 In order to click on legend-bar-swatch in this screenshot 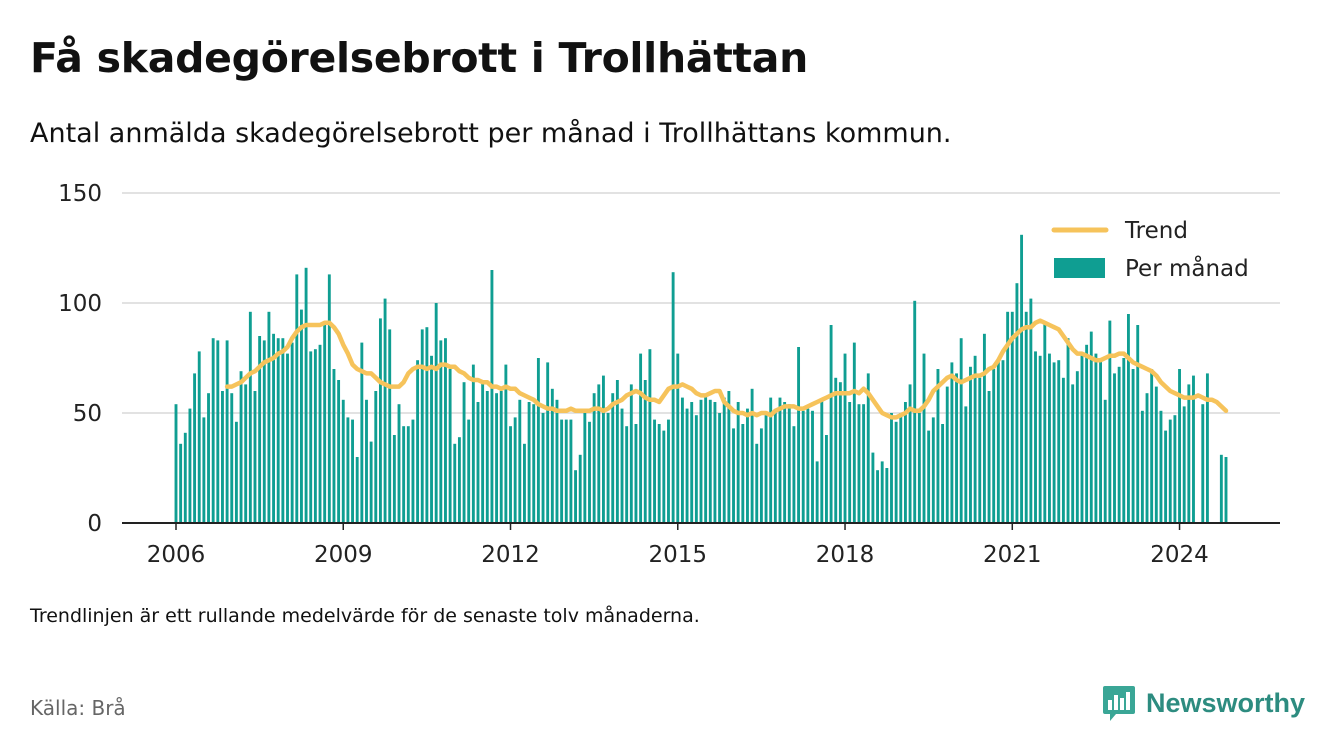, I will do `click(1079, 268)`.